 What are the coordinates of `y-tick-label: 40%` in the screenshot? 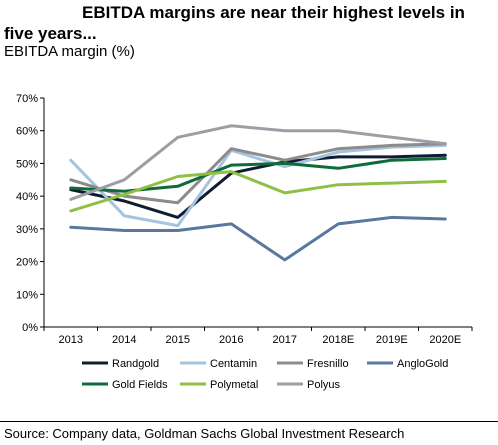 It's located at (27, 197).